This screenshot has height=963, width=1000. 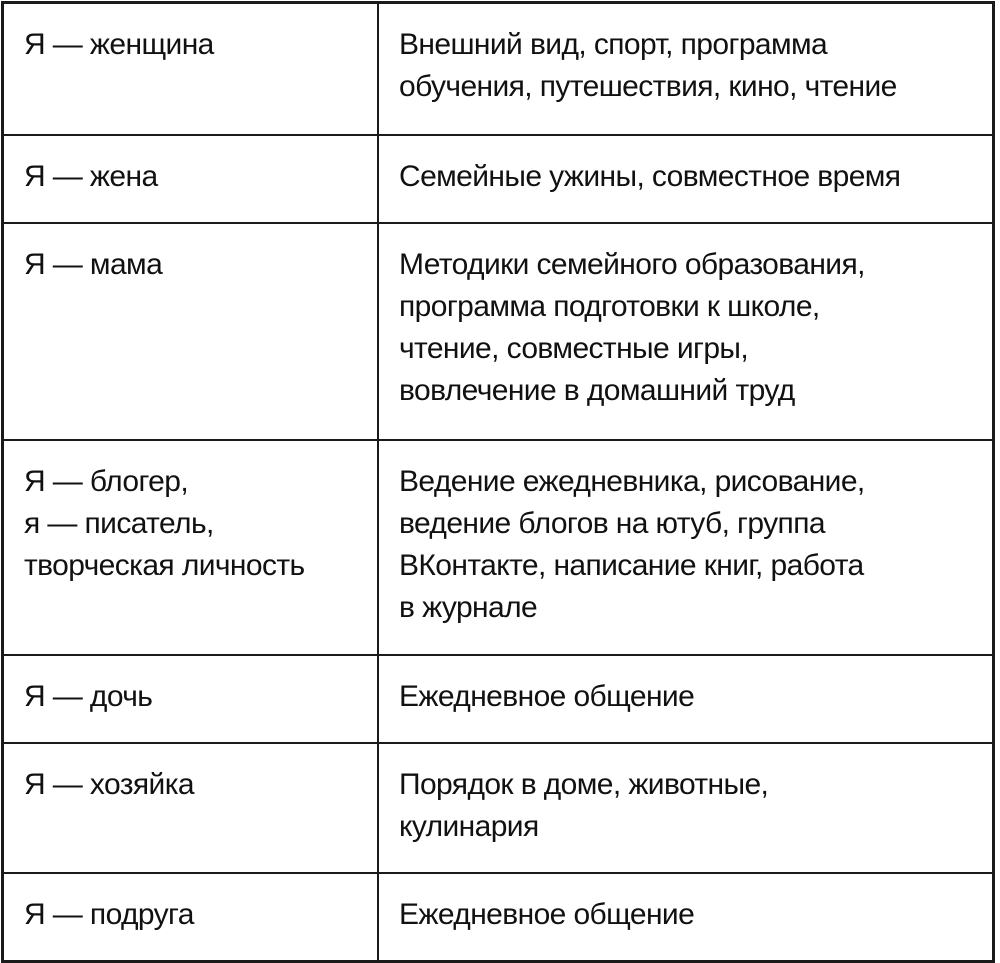 I want to click on role-cell: Я — жена, so click(x=191, y=179).